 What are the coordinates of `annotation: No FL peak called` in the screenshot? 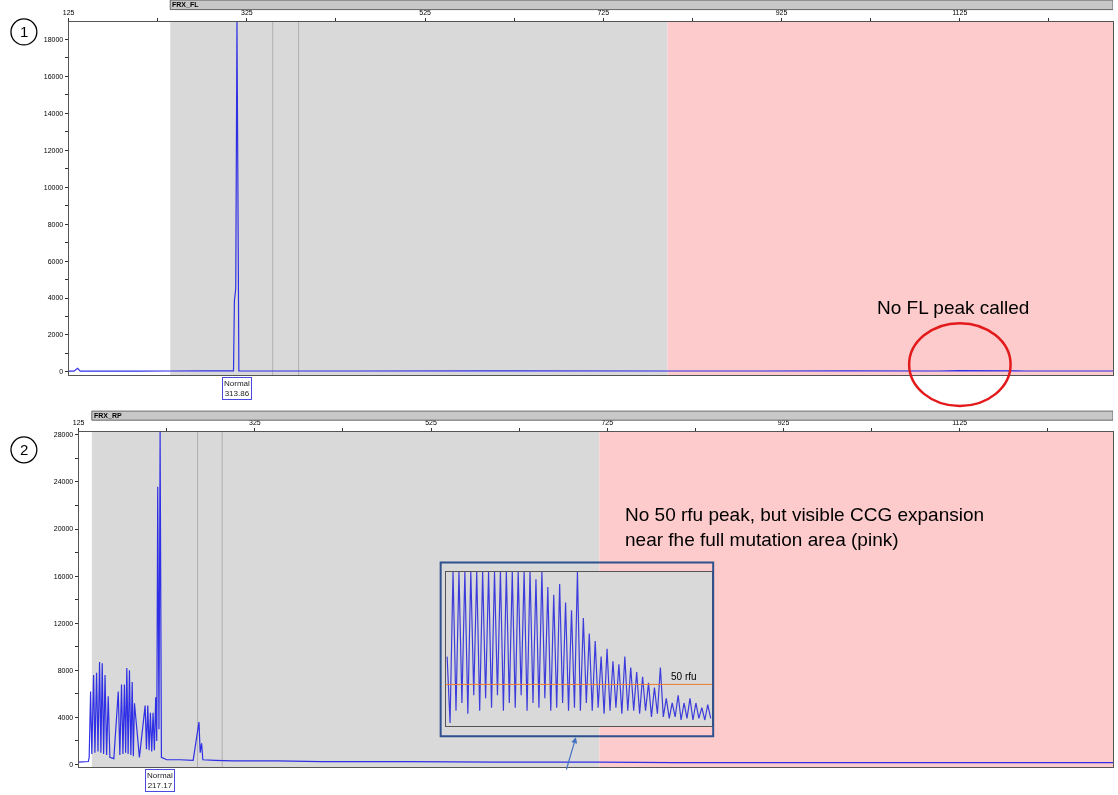 It's located at (953, 307).